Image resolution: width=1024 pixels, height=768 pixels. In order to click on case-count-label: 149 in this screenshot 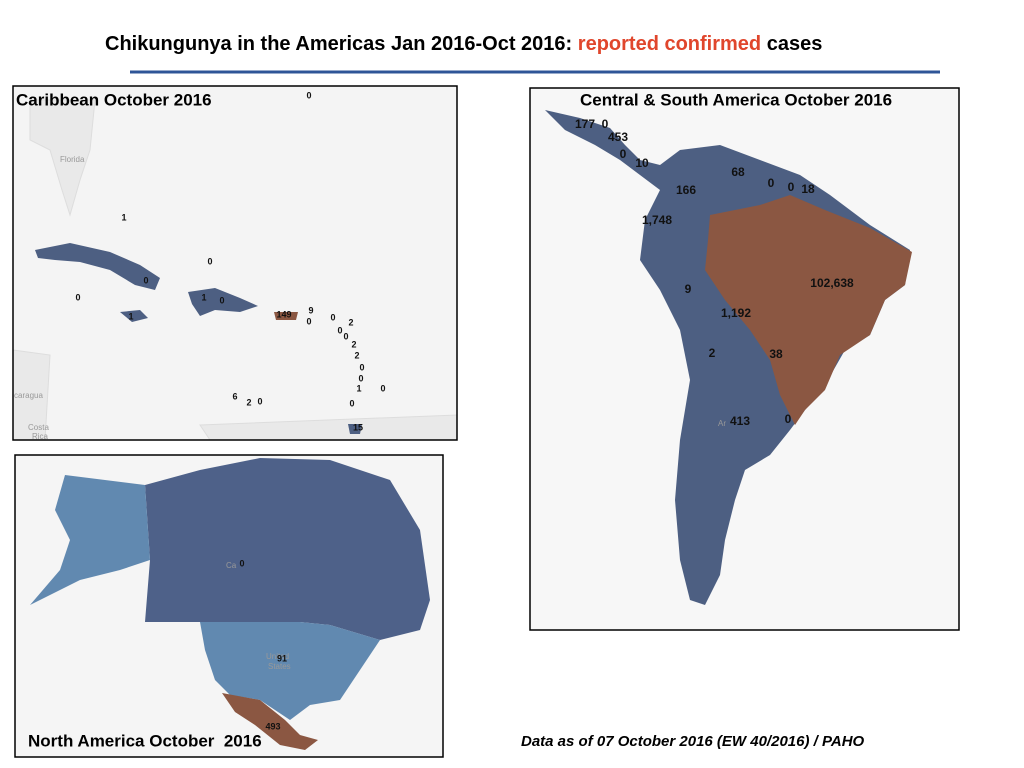, I will do `click(283, 314)`.